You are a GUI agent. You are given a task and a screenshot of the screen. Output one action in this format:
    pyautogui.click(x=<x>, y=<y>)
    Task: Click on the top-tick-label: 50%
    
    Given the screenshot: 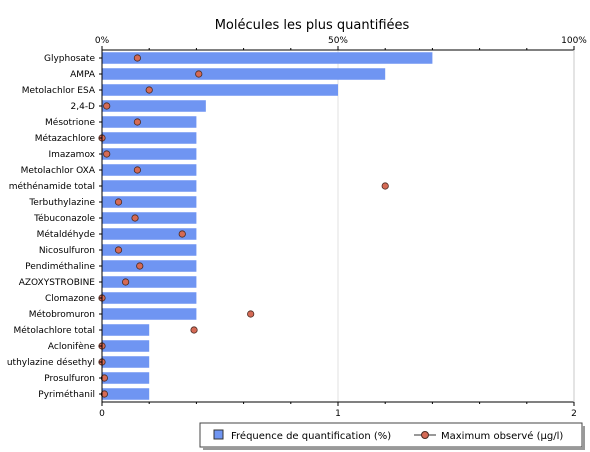 What is the action you would take?
    pyautogui.click(x=338, y=41)
    